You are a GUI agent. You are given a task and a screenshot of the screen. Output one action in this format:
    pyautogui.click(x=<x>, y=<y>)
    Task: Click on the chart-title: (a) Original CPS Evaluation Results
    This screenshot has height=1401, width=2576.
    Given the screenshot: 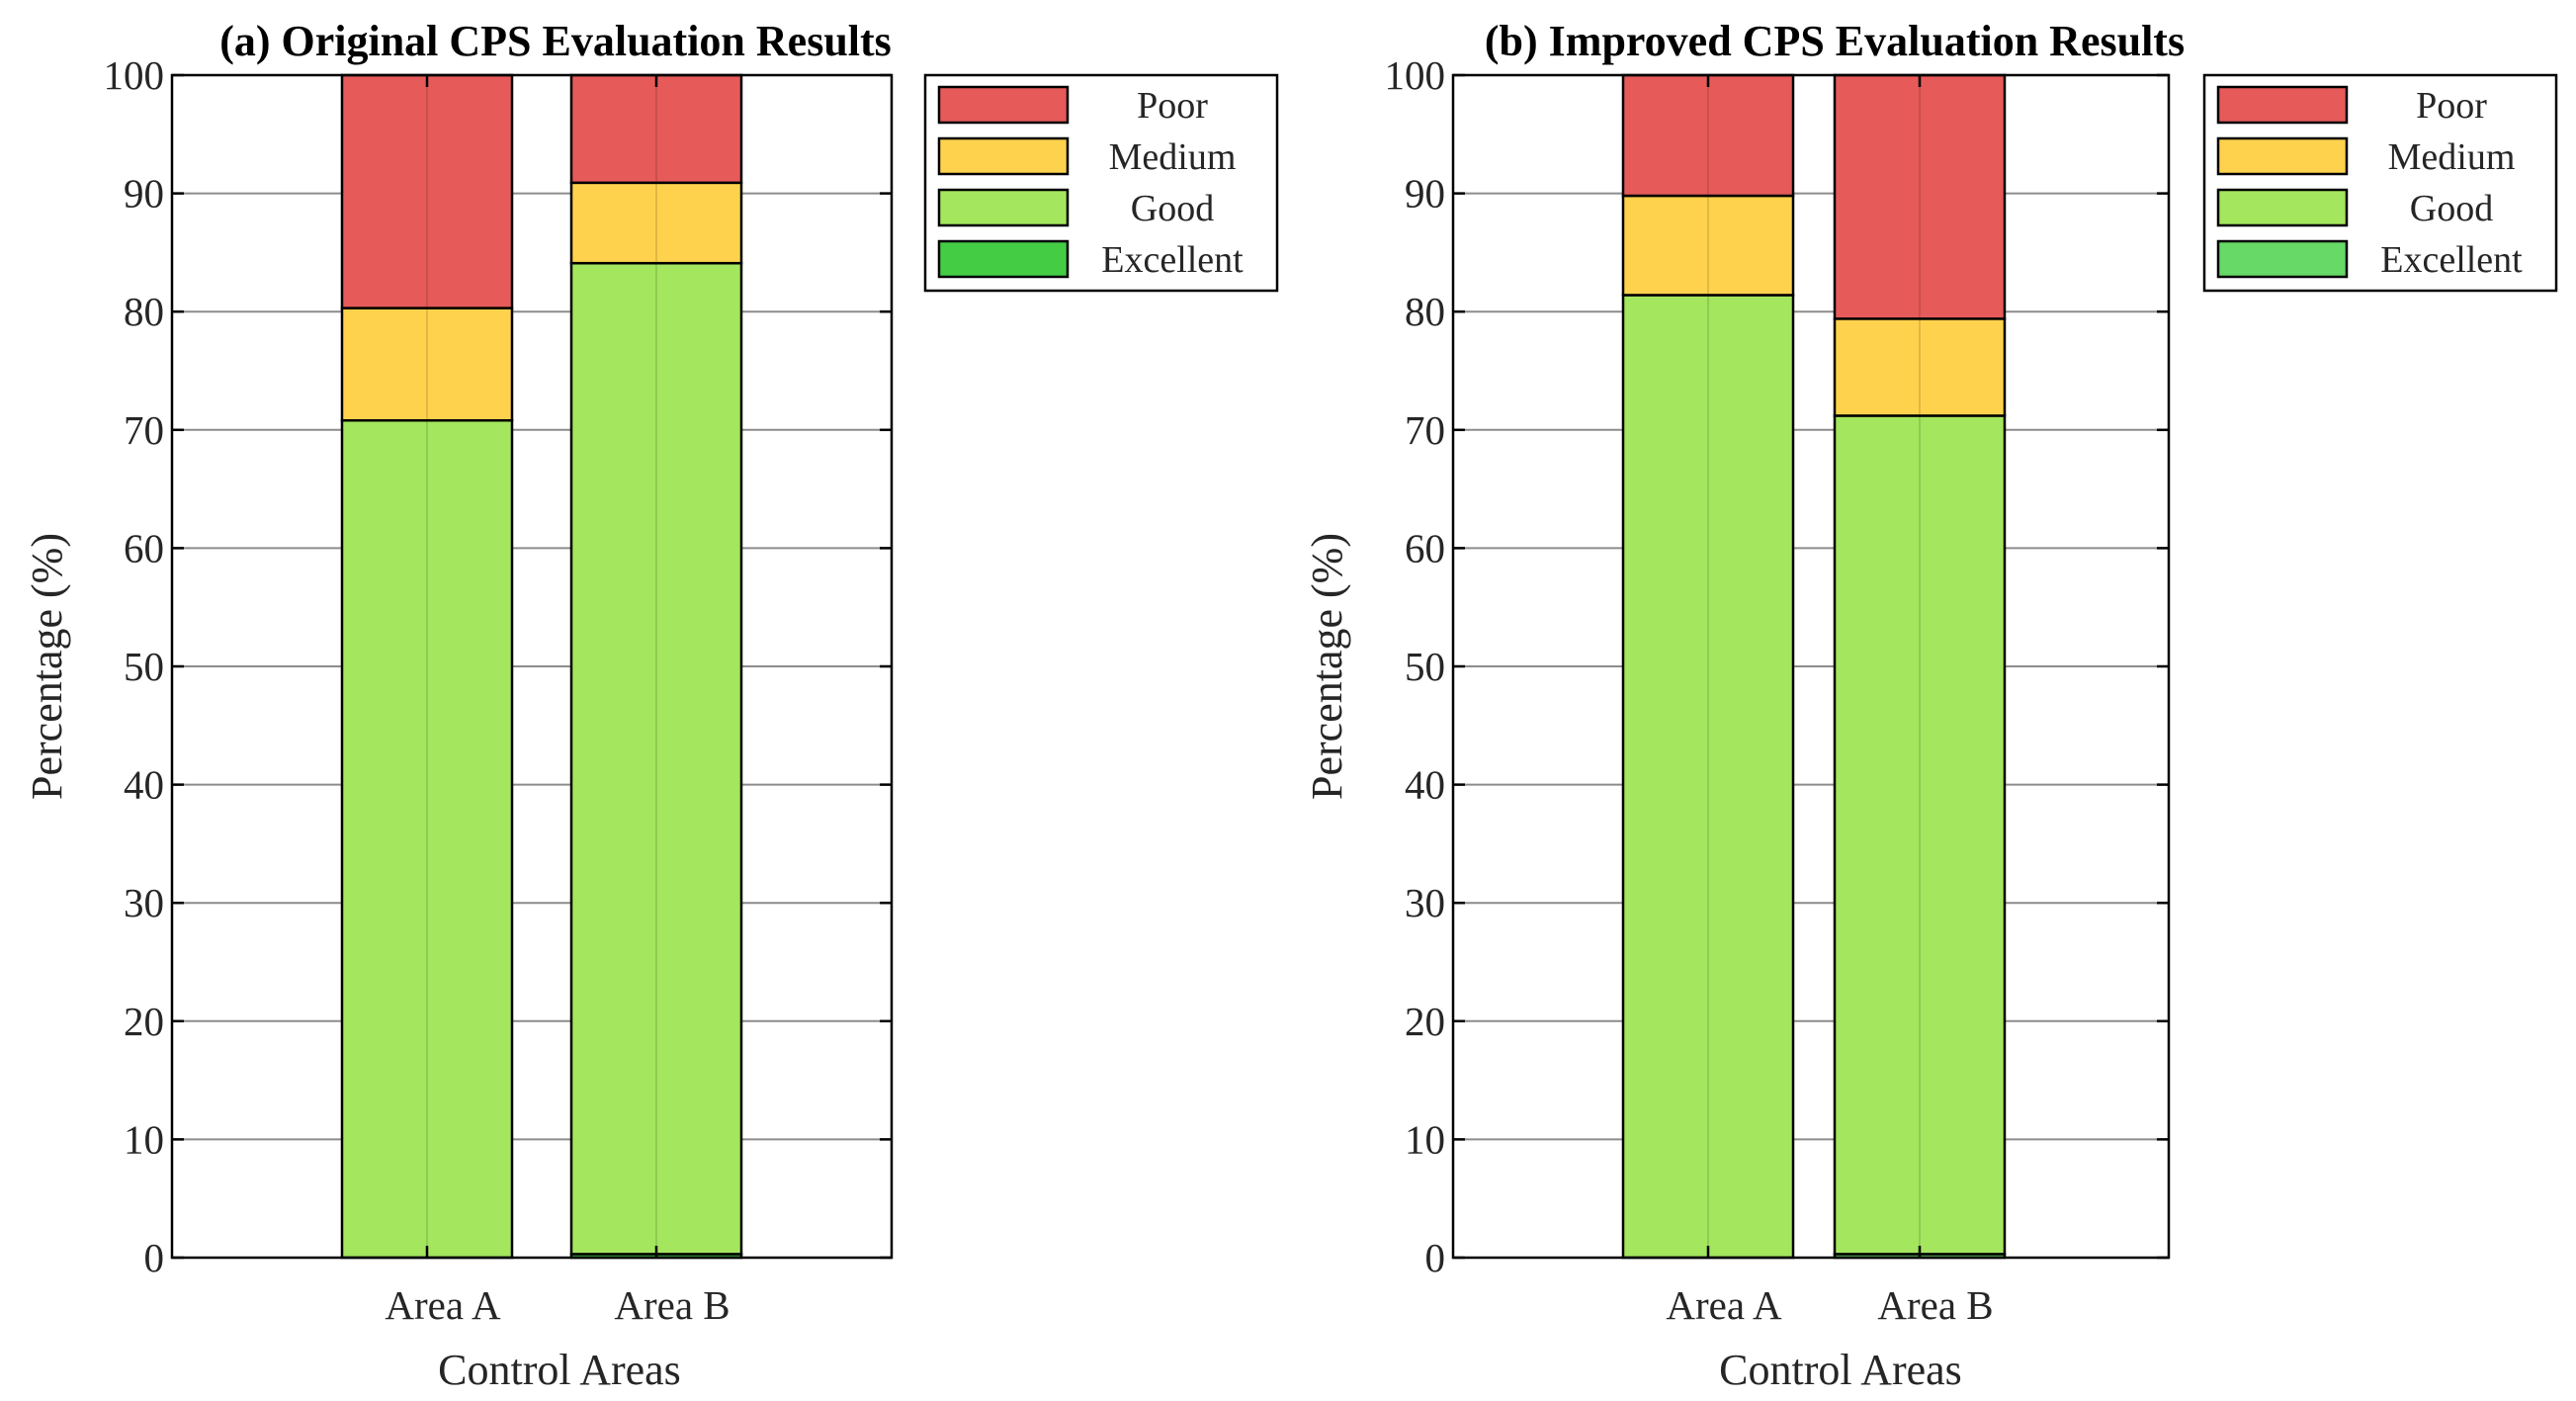 What is the action you would take?
    pyautogui.click(x=555, y=41)
    